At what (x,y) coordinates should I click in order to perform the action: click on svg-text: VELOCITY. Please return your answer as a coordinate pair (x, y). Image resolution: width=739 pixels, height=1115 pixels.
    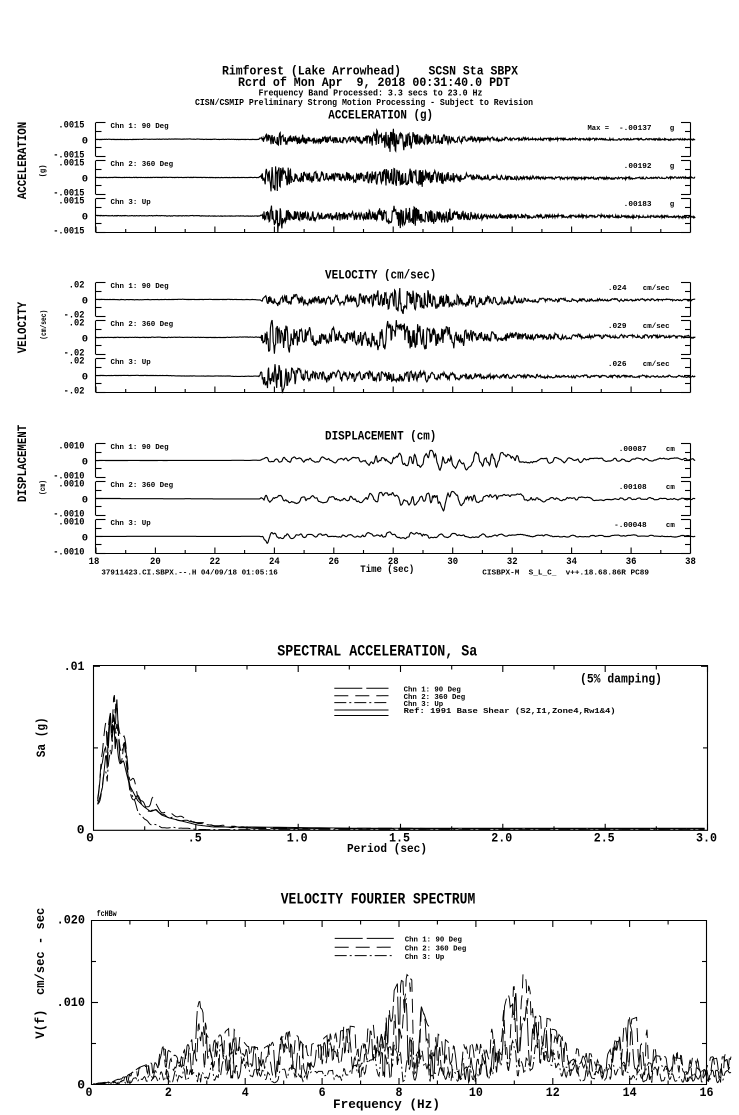
    Looking at the image, I should click on (23, 327).